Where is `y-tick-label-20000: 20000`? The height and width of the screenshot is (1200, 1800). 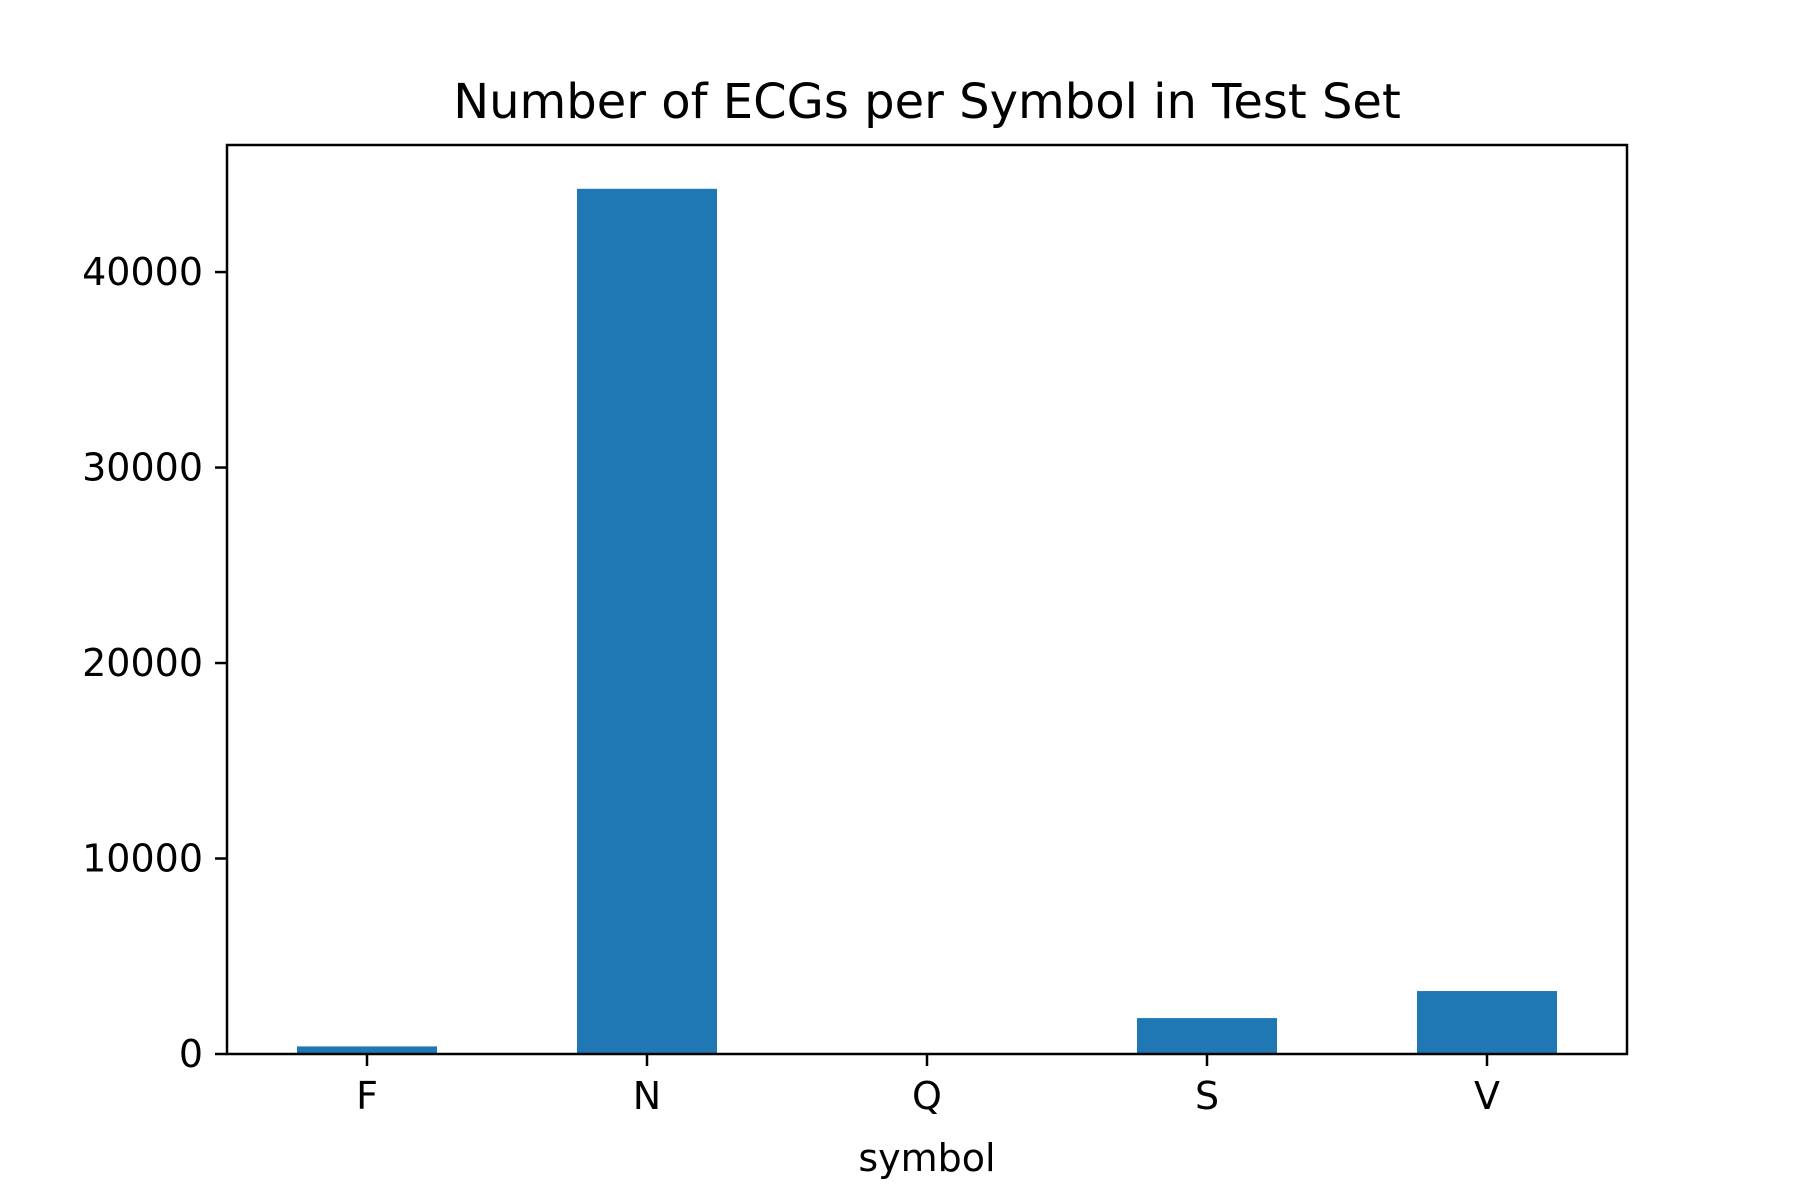
y-tick-label-20000: 20000 is located at coordinates (142, 663).